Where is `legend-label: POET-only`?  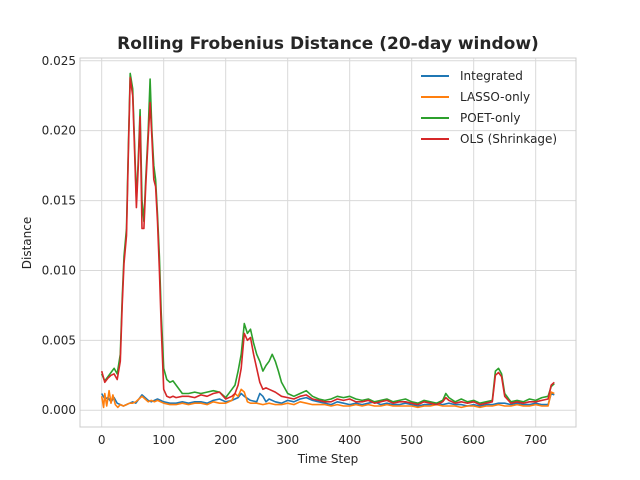
legend-label: POET-only is located at coordinates (490, 118).